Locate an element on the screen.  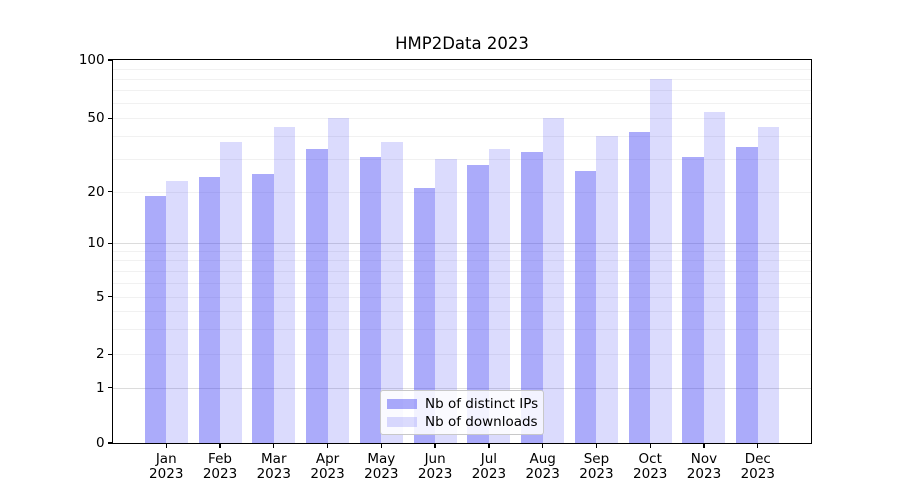
bar-downloads-oct is located at coordinates (661, 260).